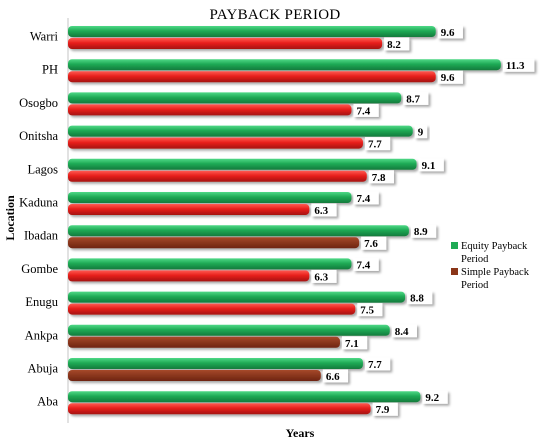  Describe the element at coordinates (204, 342) in the screenshot. I see `simple-bar-ankpa` at that location.